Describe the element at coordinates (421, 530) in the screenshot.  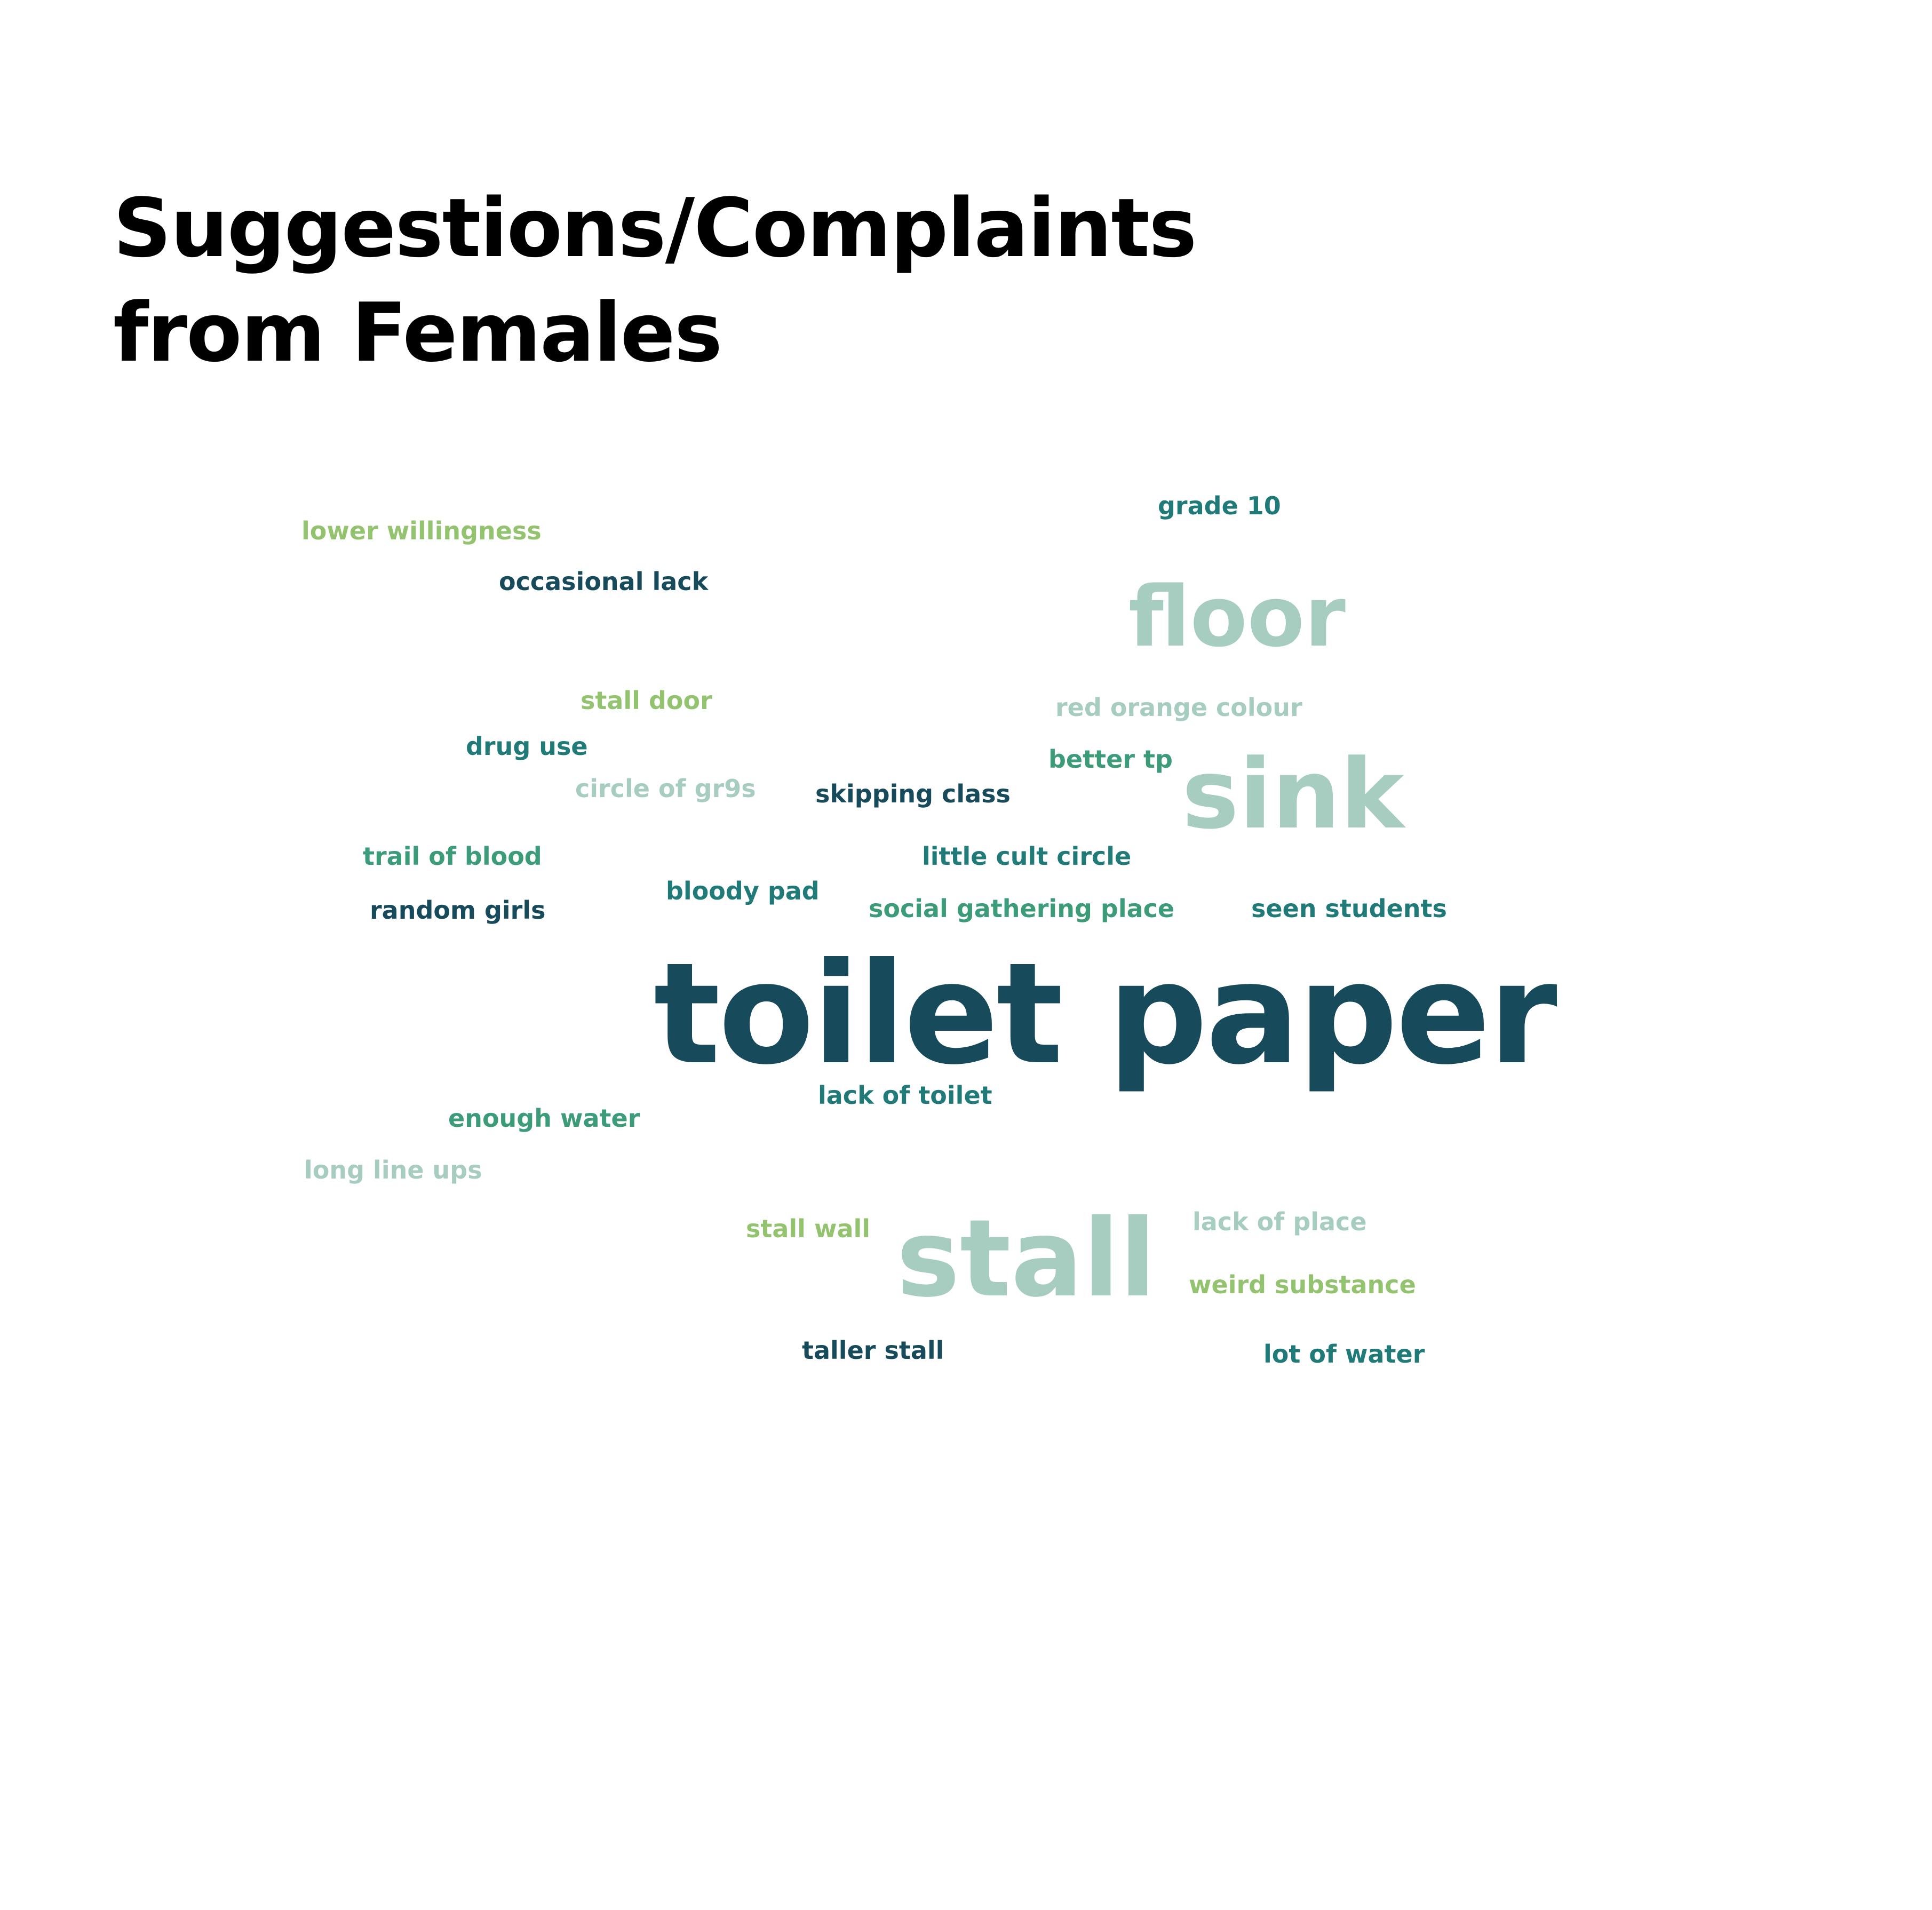
I see `word-lower-willingness: lower willingness` at that location.